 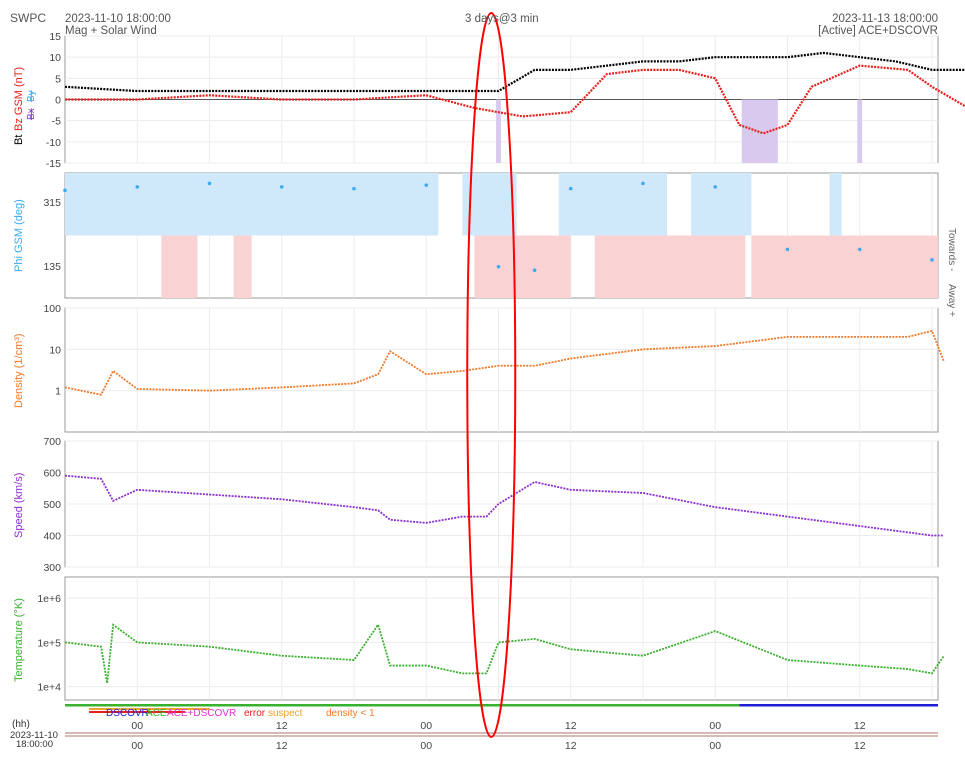 I want to click on temperature-line, so click(x=504, y=653).